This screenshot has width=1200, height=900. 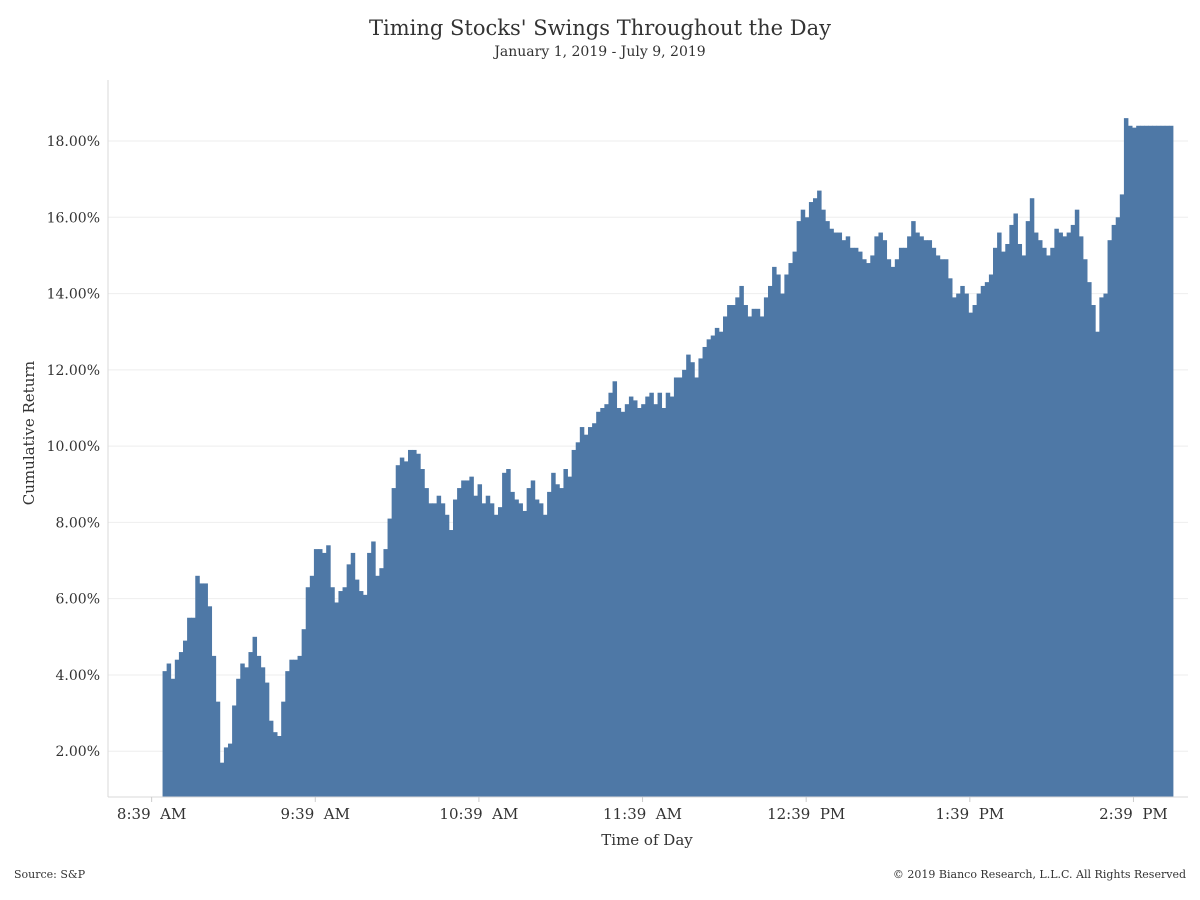 What do you see at coordinates (1133, 814) in the screenshot?
I see `x-tick-label: 2:39 PM` at bounding box center [1133, 814].